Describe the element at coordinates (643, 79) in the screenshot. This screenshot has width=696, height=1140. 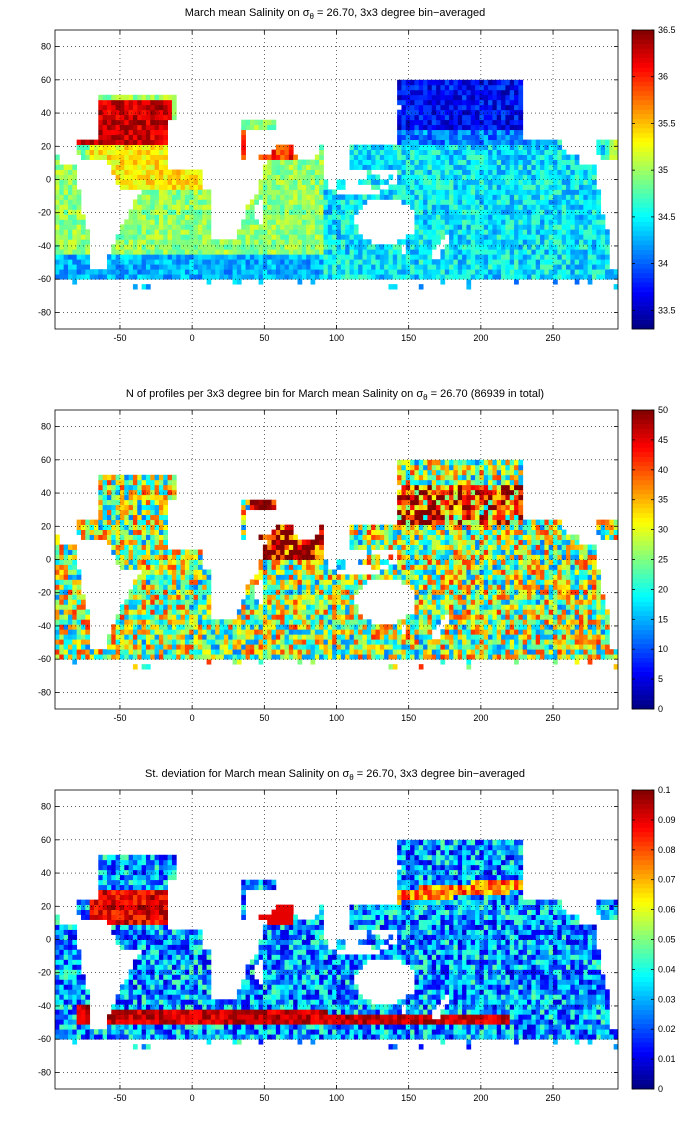
I see `colorbar-step` at that location.